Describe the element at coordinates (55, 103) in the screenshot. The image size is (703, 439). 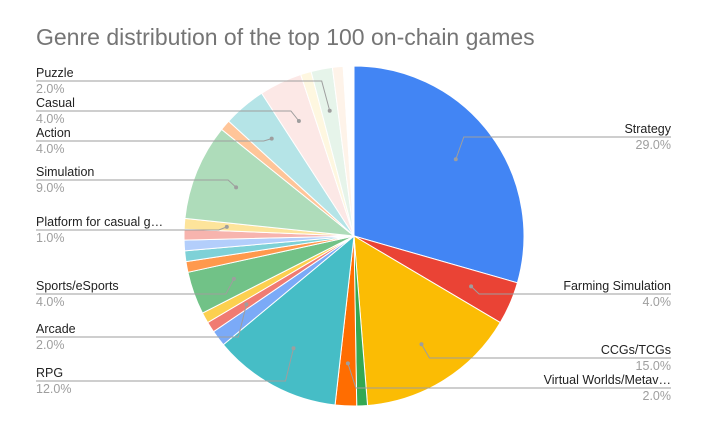
I see `slice-label: Casual` at that location.